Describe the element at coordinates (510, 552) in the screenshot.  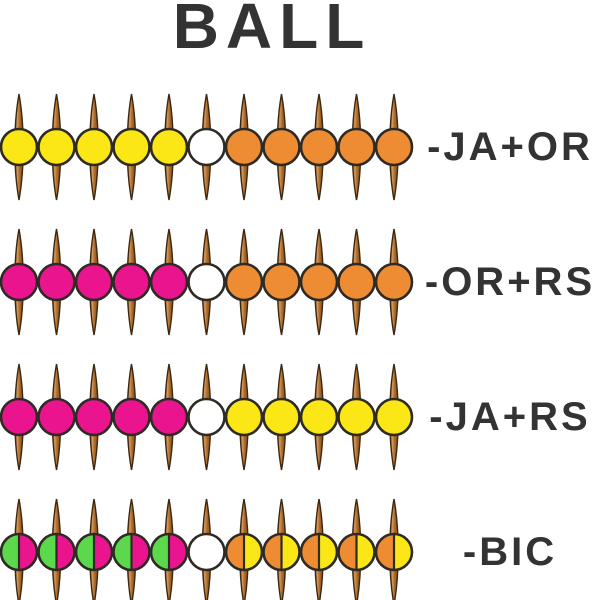
I see `variant-label: -BIC` at that location.